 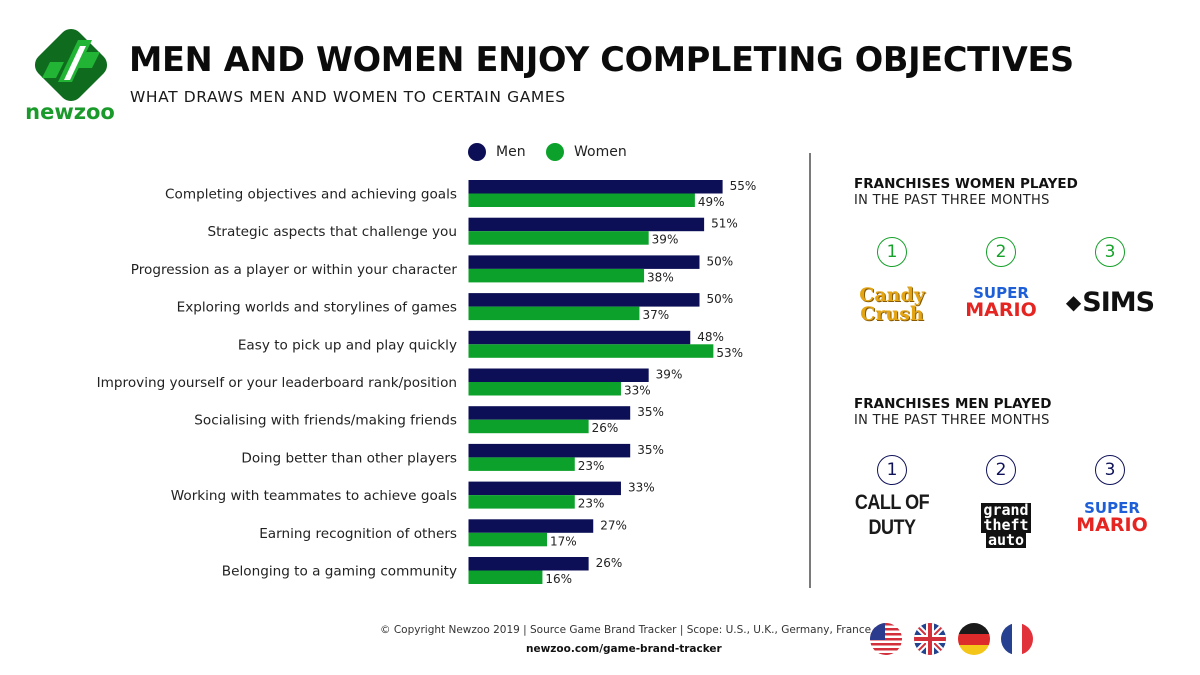 I want to click on men-rank-3-badge: 3, so click(x=1110, y=470).